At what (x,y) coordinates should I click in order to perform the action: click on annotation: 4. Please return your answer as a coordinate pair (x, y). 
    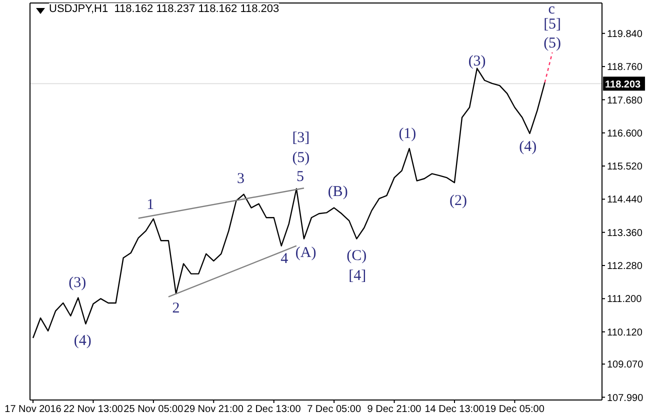
    Looking at the image, I should click on (284, 259).